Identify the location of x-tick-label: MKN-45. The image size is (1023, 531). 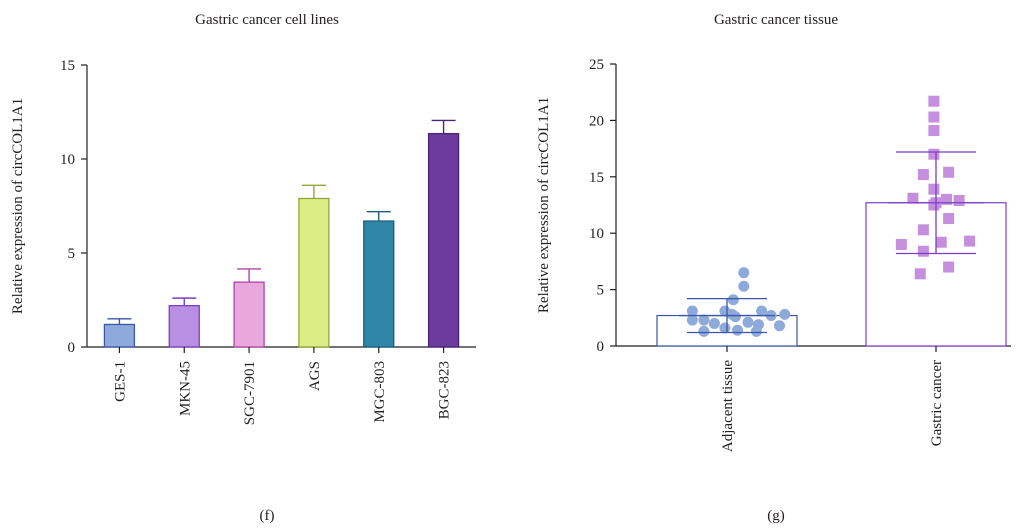
(185, 388).